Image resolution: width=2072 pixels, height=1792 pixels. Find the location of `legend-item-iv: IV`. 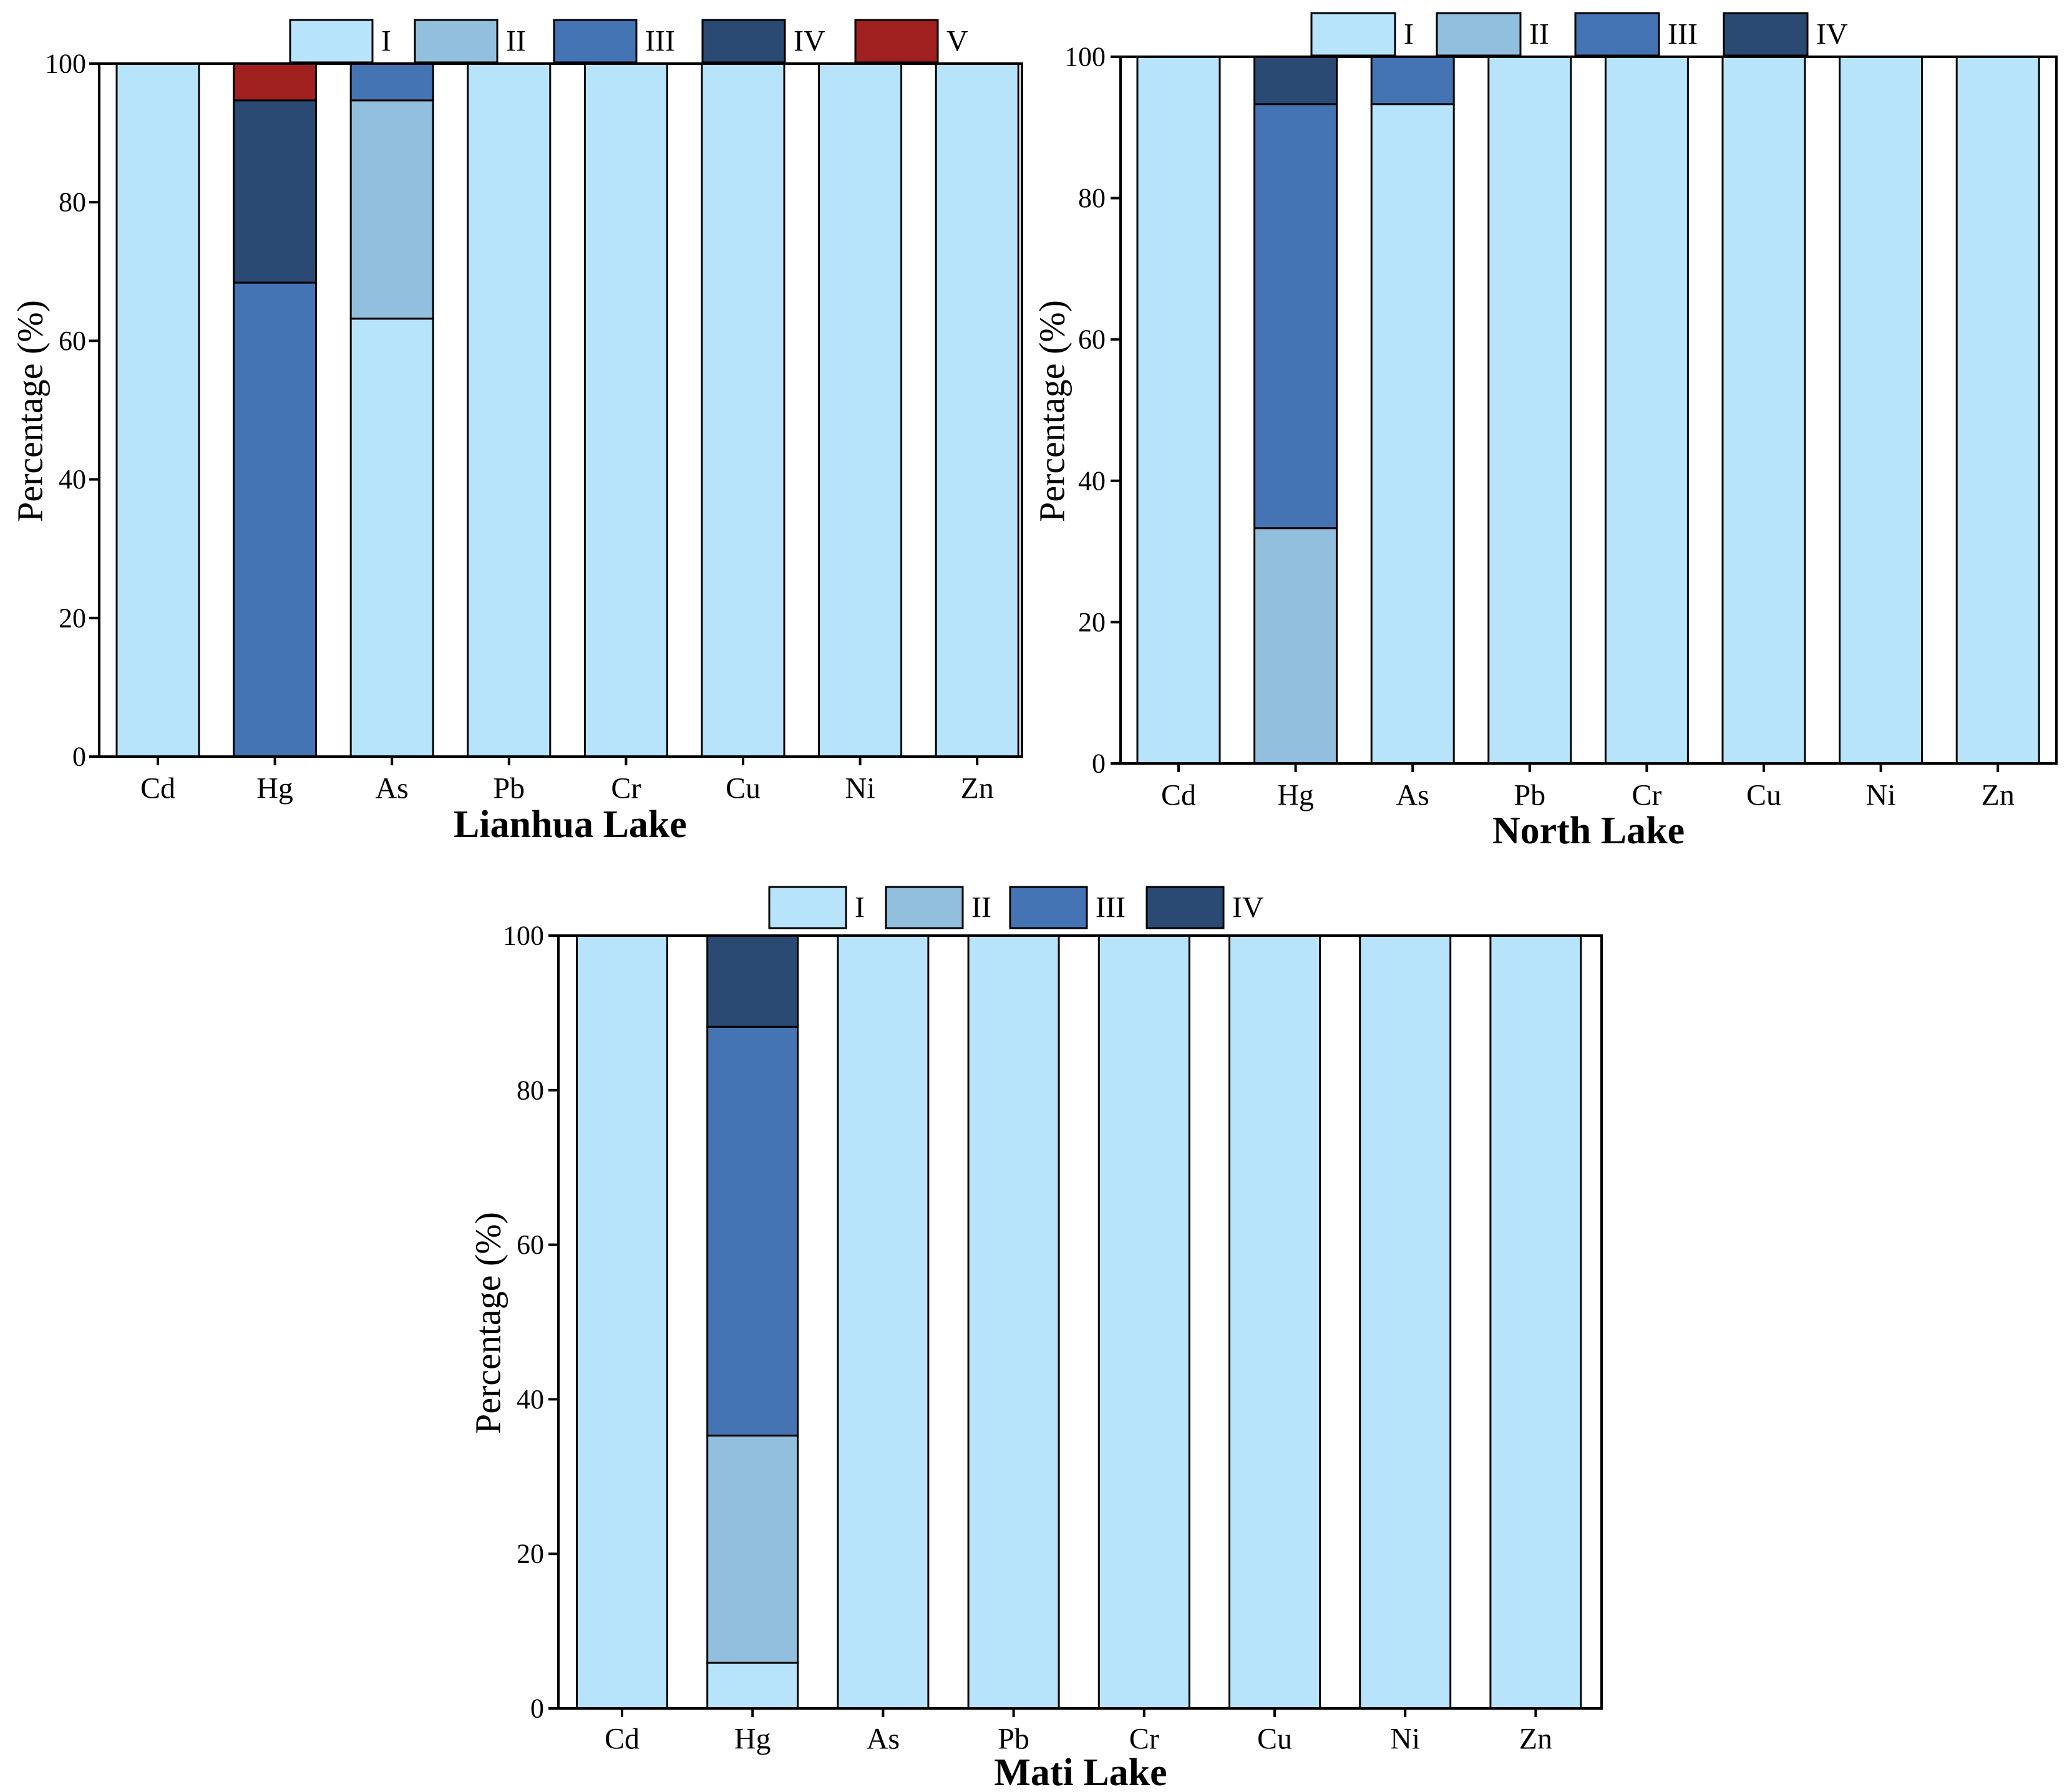

legend-item-iv: IV is located at coordinates (1785, 34).